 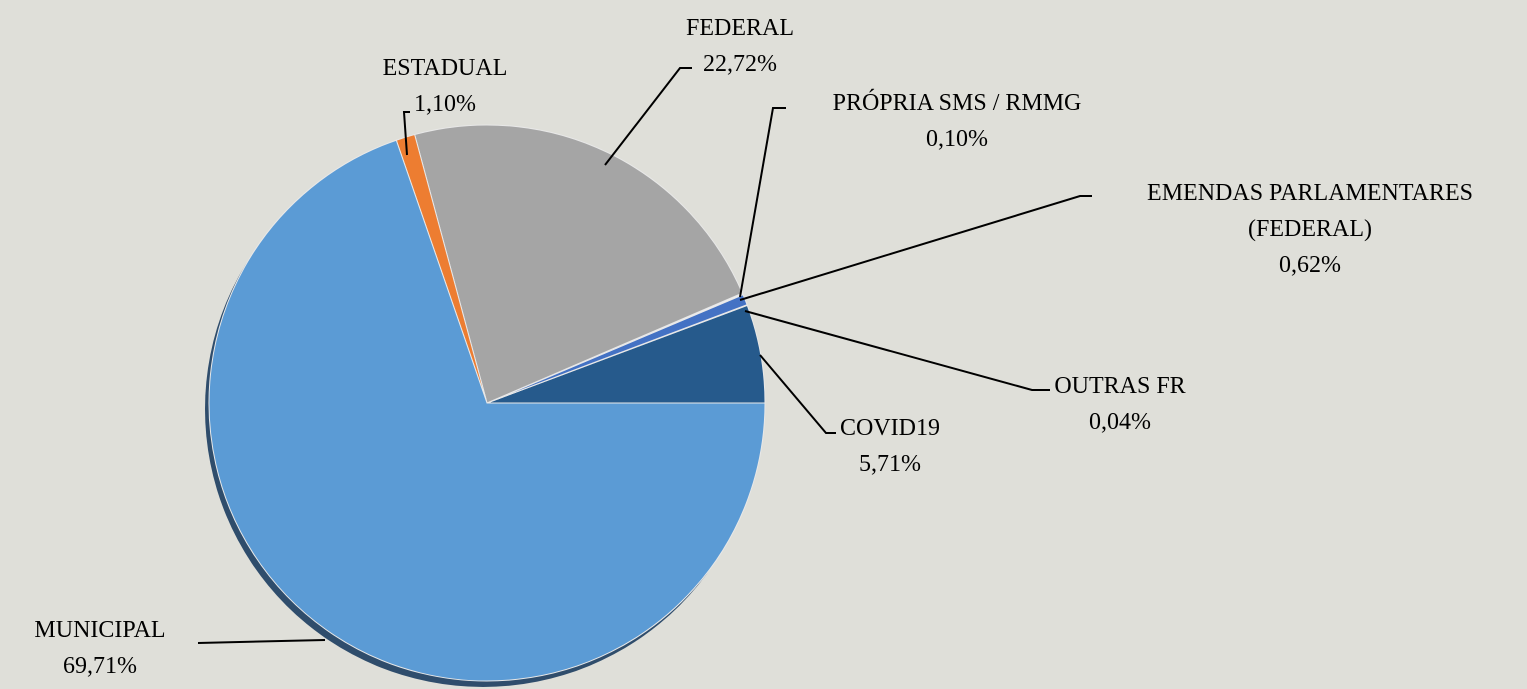 What do you see at coordinates (1120, 422) in the screenshot?
I see `label-value: 0,04%` at bounding box center [1120, 422].